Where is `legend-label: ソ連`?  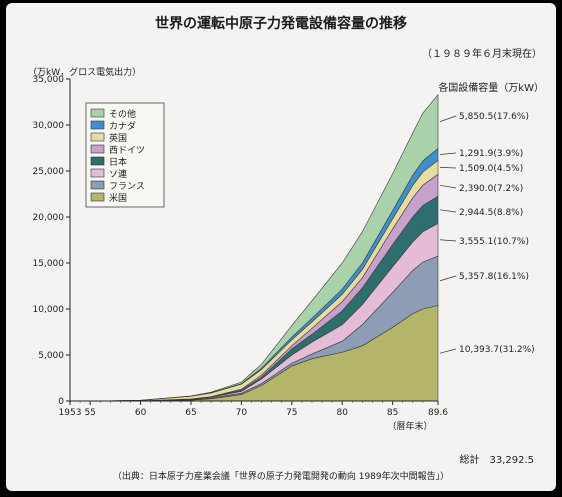 legend-label: ソ連 is located at coordinates (118, 174).